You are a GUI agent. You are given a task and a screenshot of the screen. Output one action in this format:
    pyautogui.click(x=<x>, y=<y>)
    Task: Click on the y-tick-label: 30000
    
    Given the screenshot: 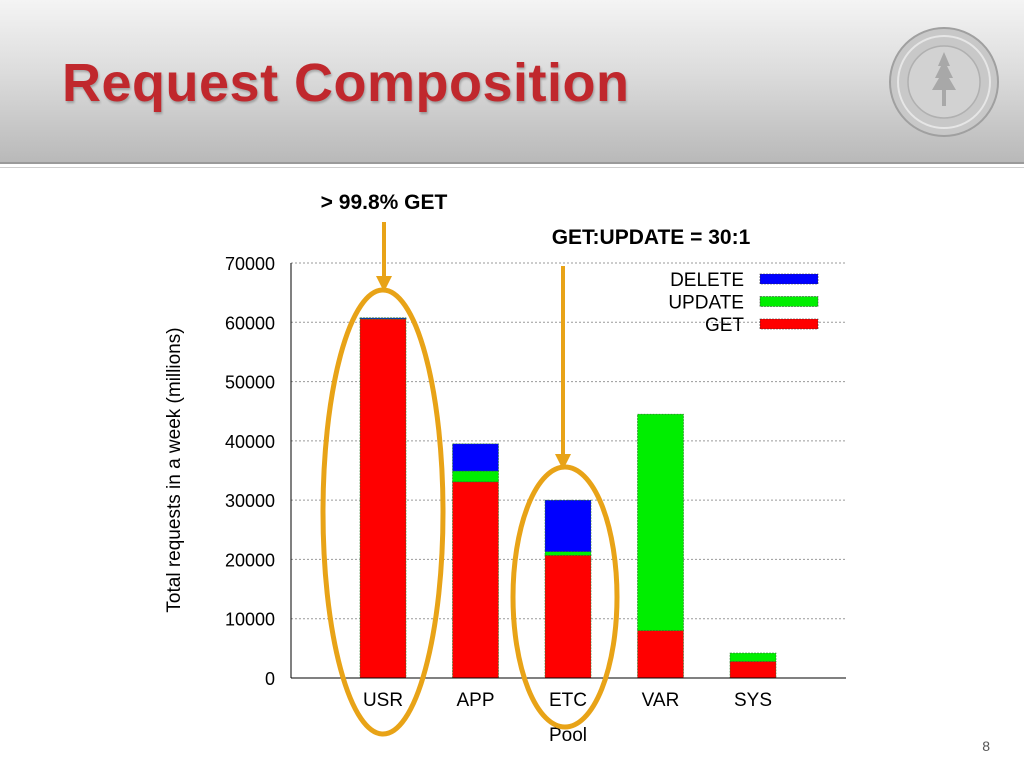 What is the action you would take?
    pyautogui.click(x=250, y=501)
    